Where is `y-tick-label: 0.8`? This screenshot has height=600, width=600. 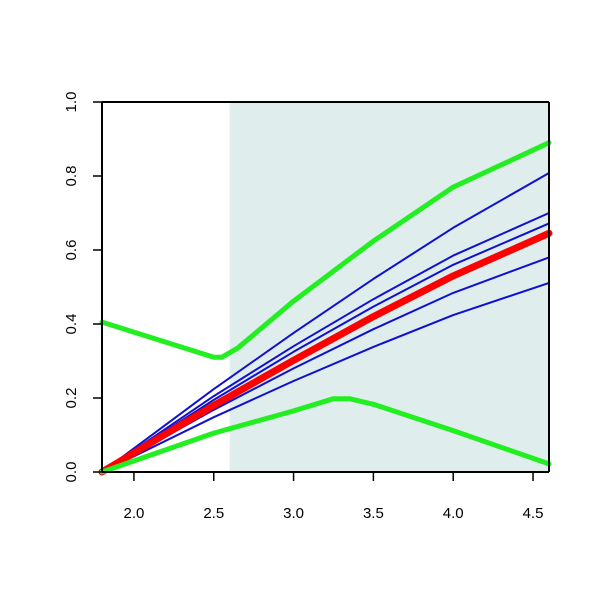
y-tick-label: 0.8 is located at coordinates (71, 176).